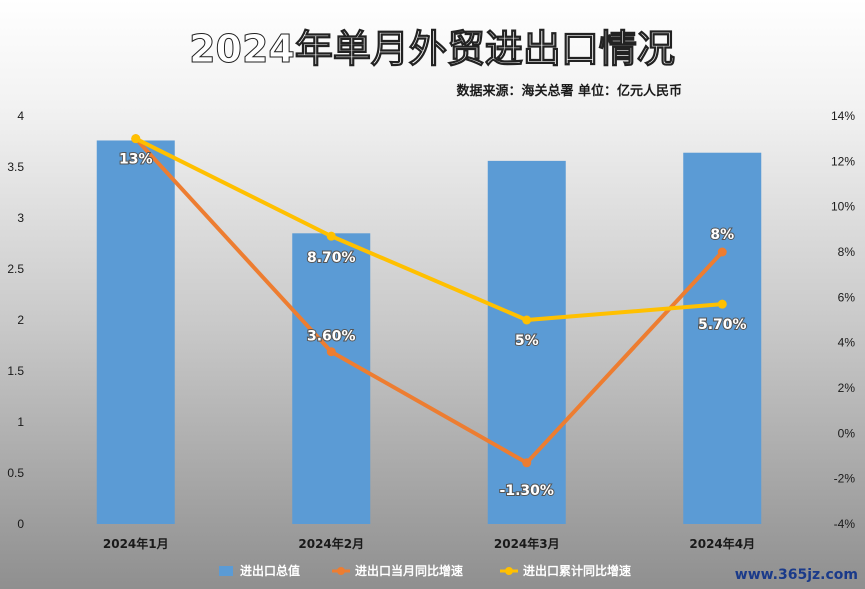 The width and height of the screenshot is (865, 589). What do you see at coordinates (527, 491) in the screenshot?
I see `monthly-growth-label: -1.30%` at bounding box center [527, 491].